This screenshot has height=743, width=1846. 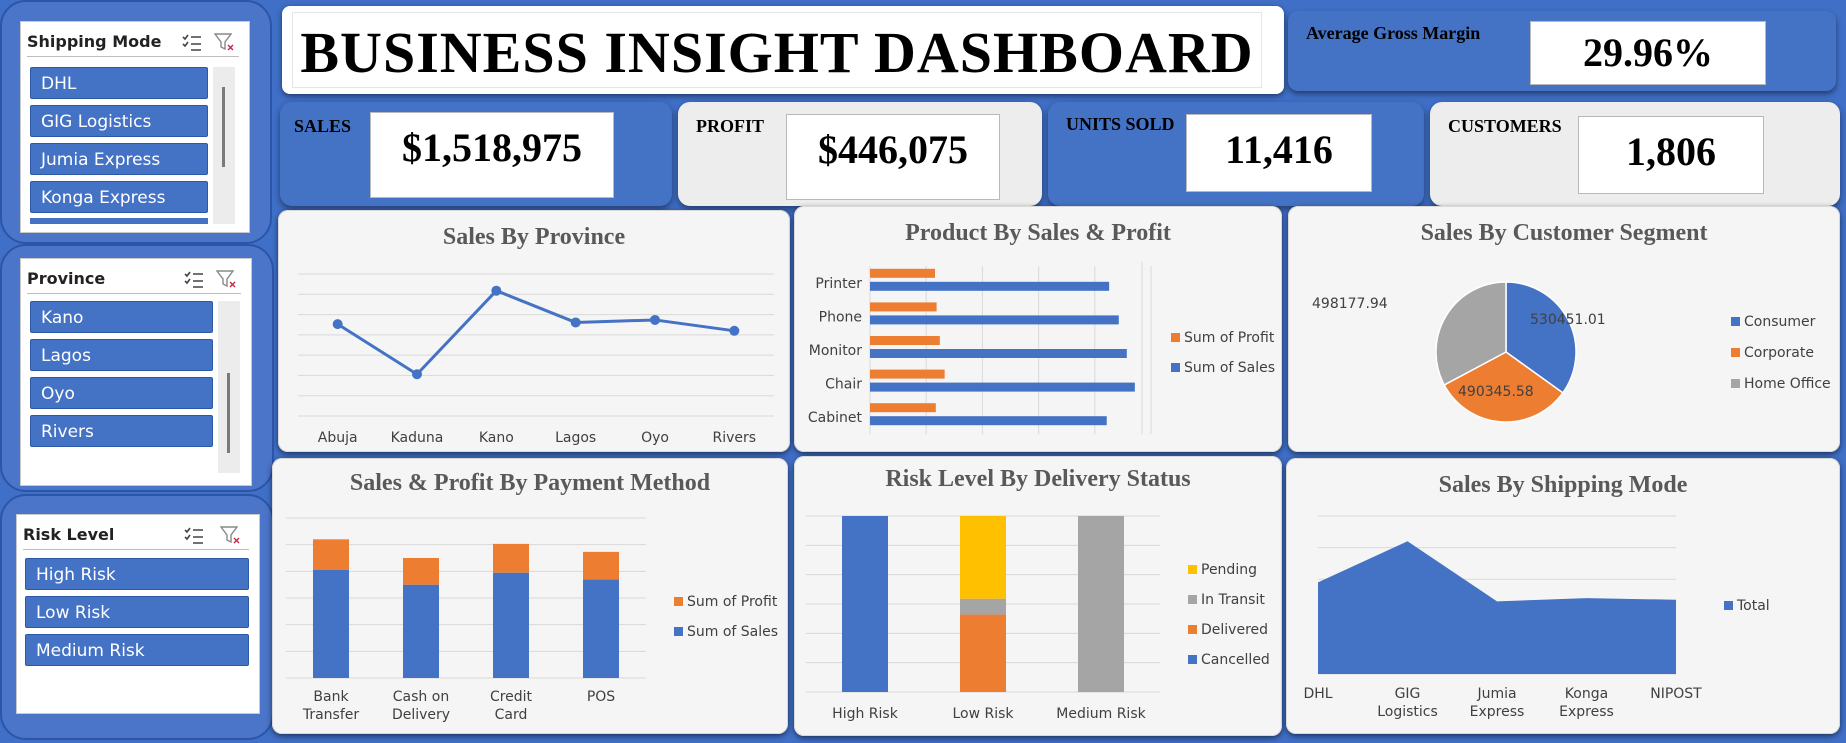 I want to click on bar-profit-pos, so click(x=601, y=565).